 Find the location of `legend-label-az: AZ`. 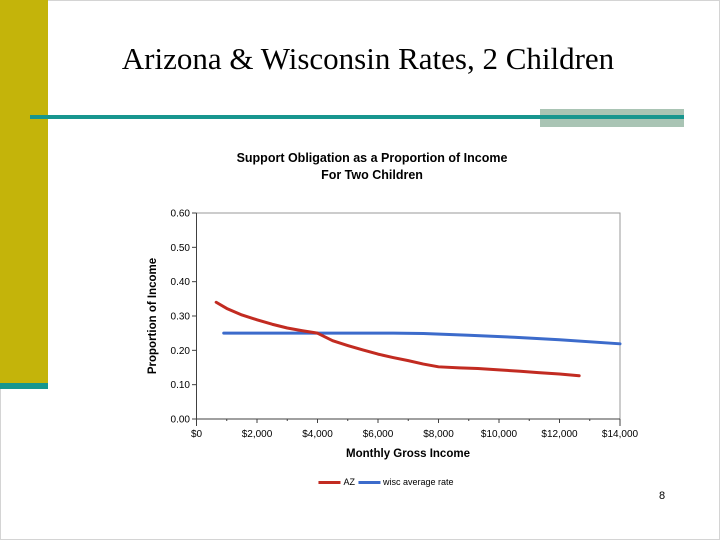

legend-label-az: AZ is located at coordinates (349, 482).